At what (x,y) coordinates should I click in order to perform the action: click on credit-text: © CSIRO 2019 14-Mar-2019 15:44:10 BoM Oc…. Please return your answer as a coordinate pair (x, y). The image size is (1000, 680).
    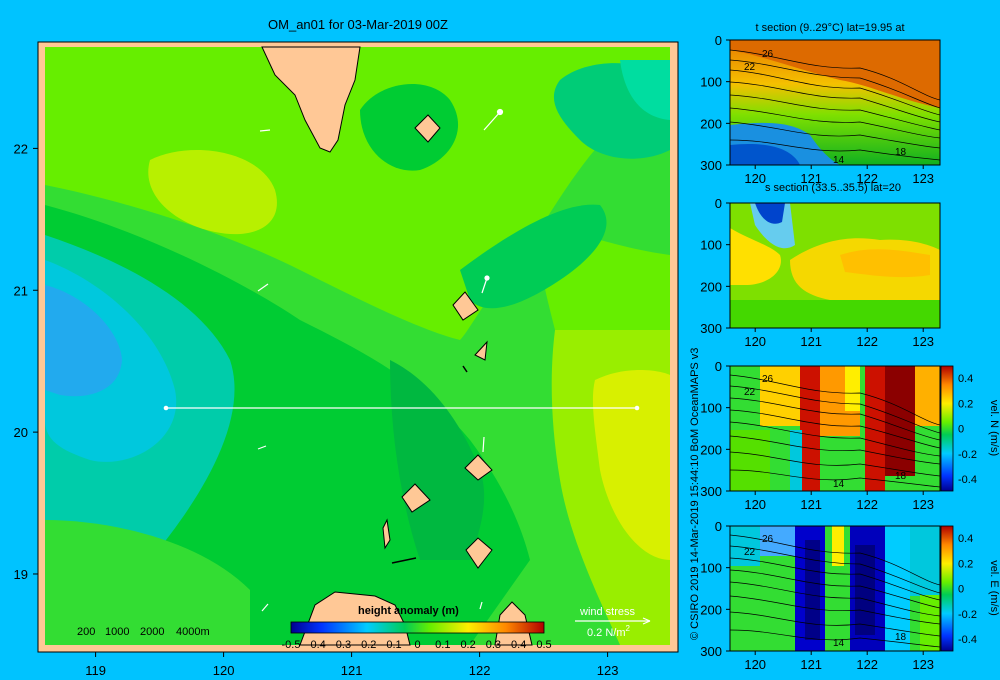
    Looking at the image, I should click on (695, 494).